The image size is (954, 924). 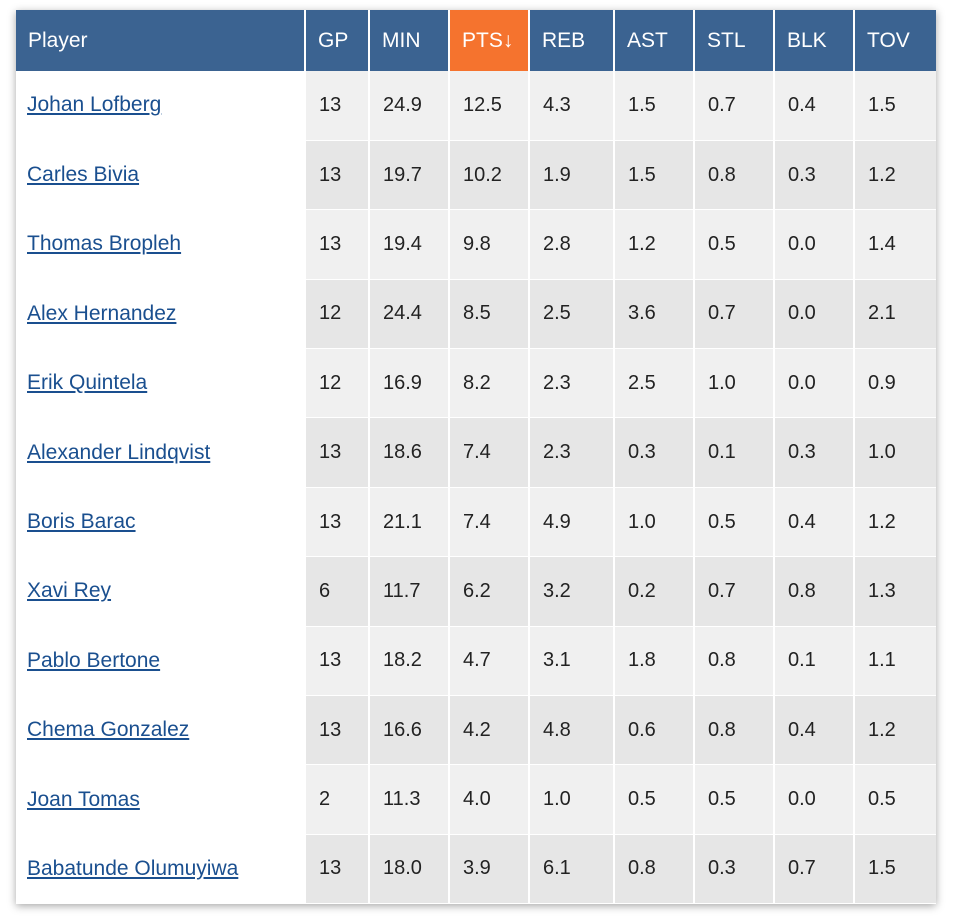 I want to click on cell-pts: 8.2, so click(x=489, y=383).